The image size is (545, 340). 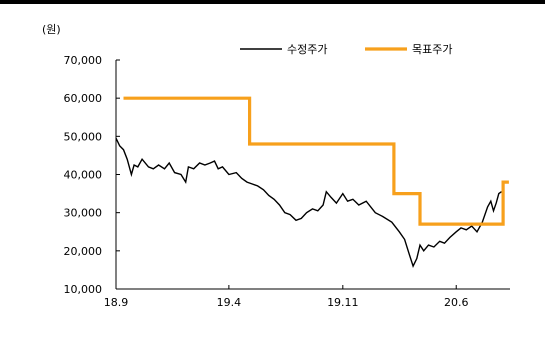 What do you see at coordinates (343, 302) in the screenshot?
I see `x-tick-label: 19.11` at bounding box center [343, 302].